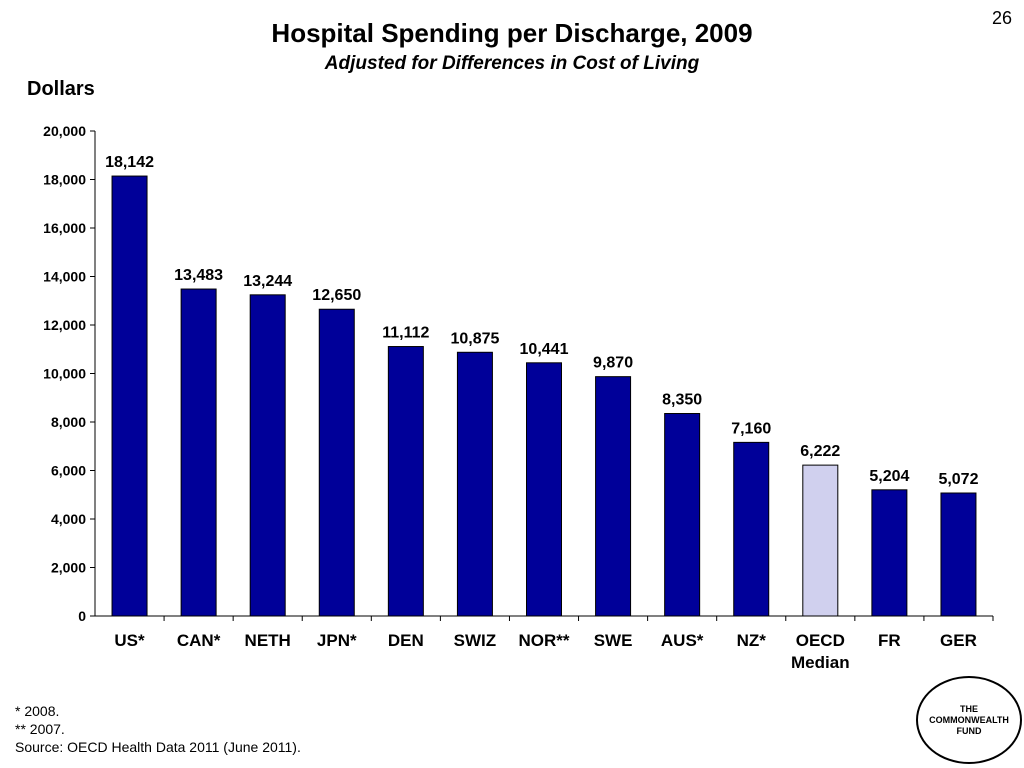 This screenshot has height=768, width=1024. What do you see at coordinates (405, 333) in the screenshot?
I see `data-label: 11,112` at bounding box center [405, 333].